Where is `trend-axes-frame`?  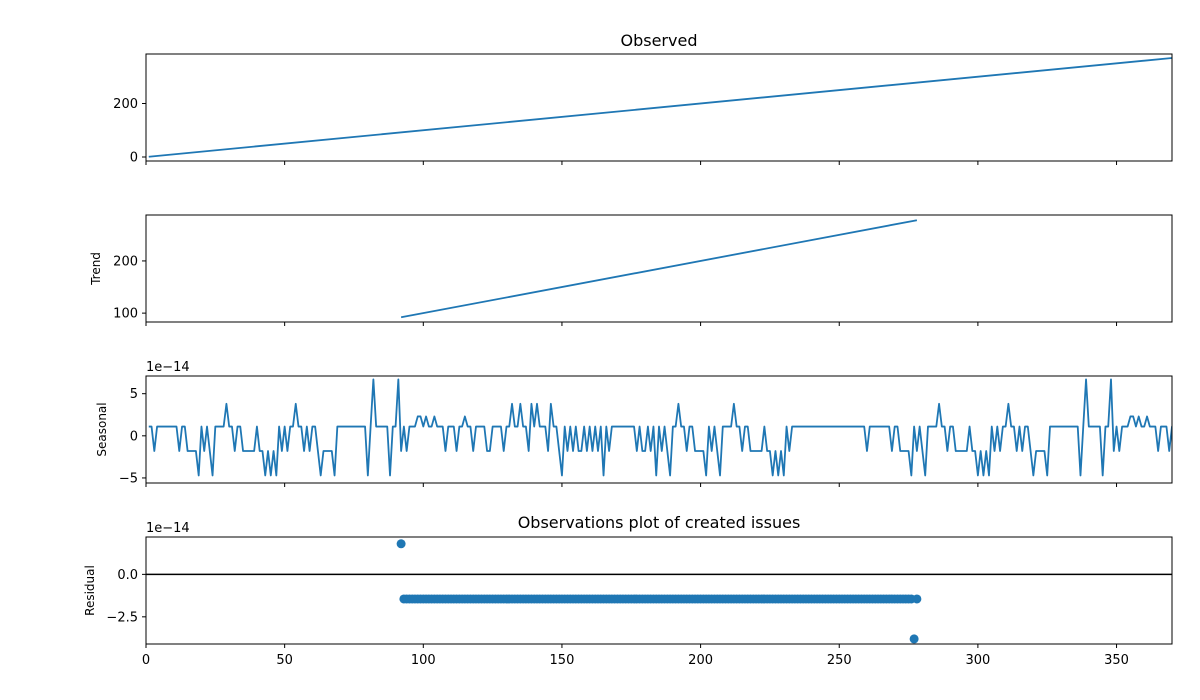 trend-axes-frame is located at coordinates (659, 268).